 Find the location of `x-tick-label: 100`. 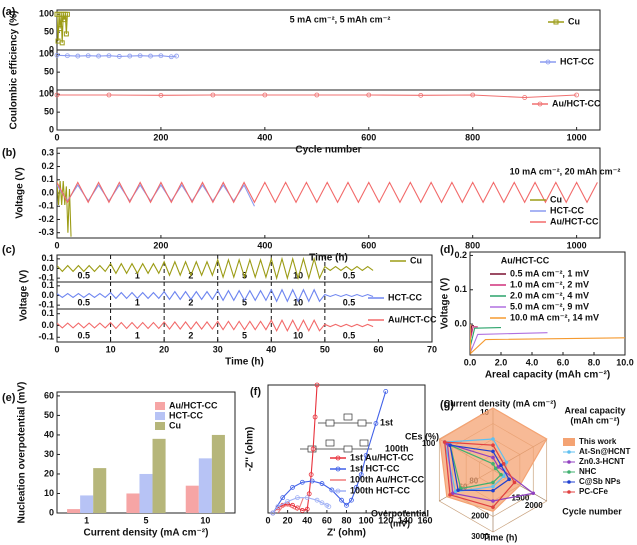

x-tick-label: 100 is located at coordinates (366, 520).